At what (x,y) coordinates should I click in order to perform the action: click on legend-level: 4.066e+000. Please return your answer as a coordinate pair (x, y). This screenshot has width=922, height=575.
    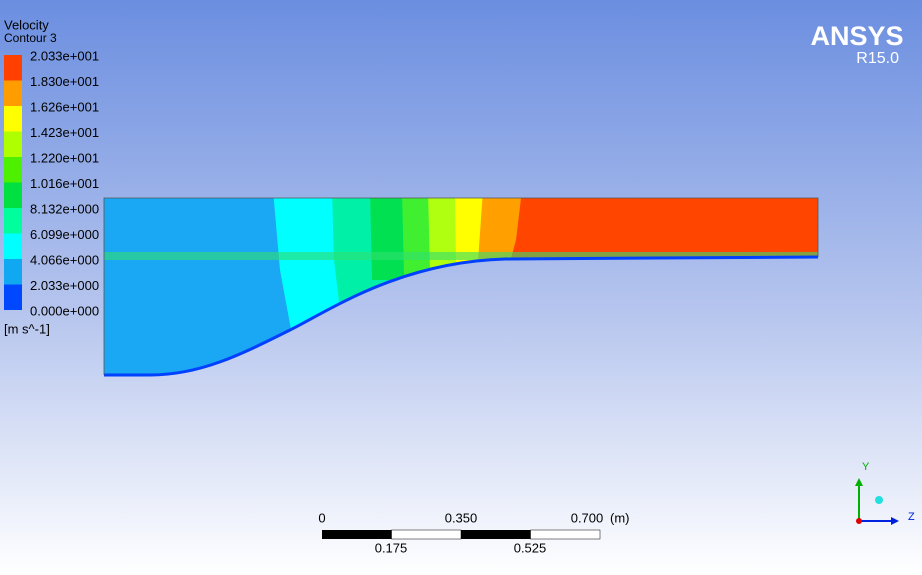
    Looking at the image, I should click on (64, 259).